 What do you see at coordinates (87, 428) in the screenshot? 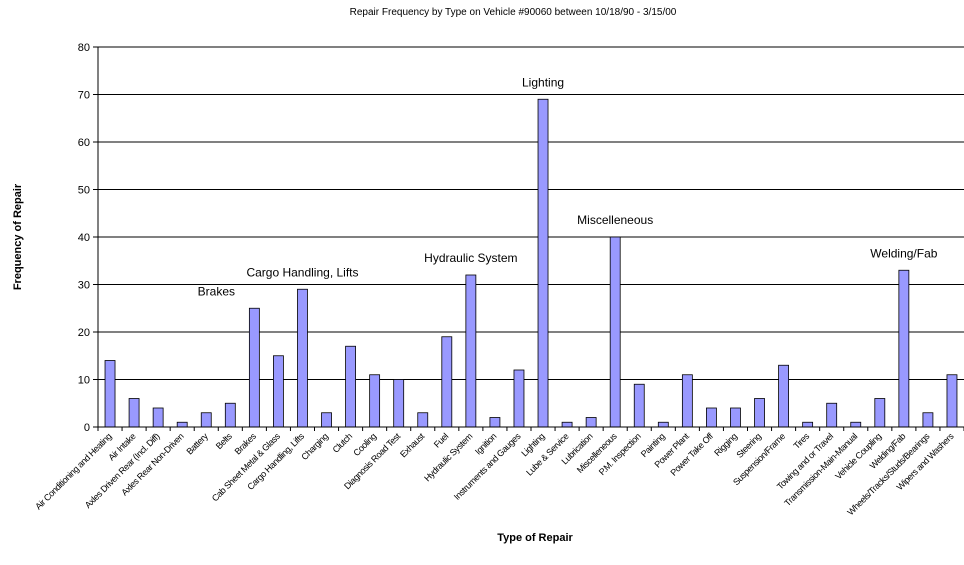
I see `y-tick-label: 0` at bounding box center [87, 428].